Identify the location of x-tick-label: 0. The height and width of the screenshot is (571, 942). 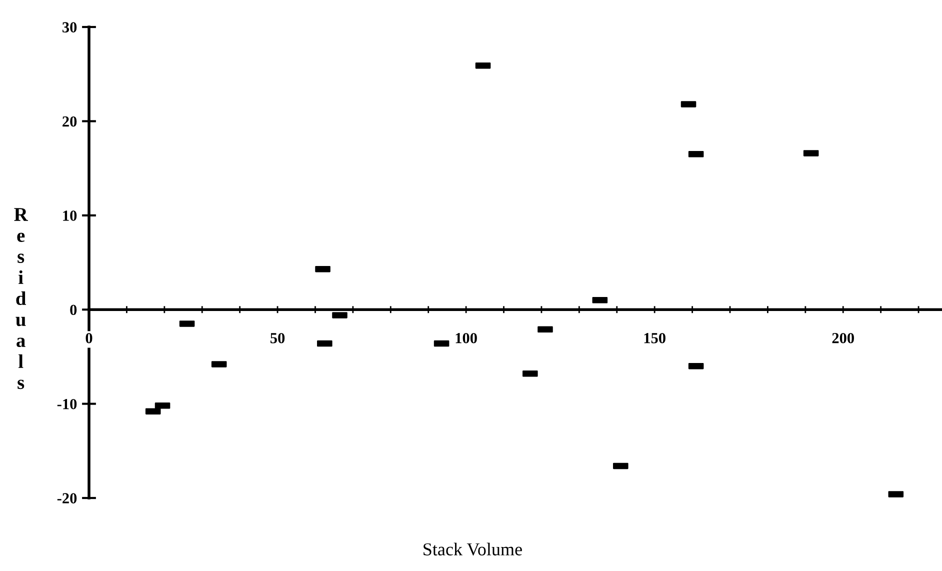
(89, 338).